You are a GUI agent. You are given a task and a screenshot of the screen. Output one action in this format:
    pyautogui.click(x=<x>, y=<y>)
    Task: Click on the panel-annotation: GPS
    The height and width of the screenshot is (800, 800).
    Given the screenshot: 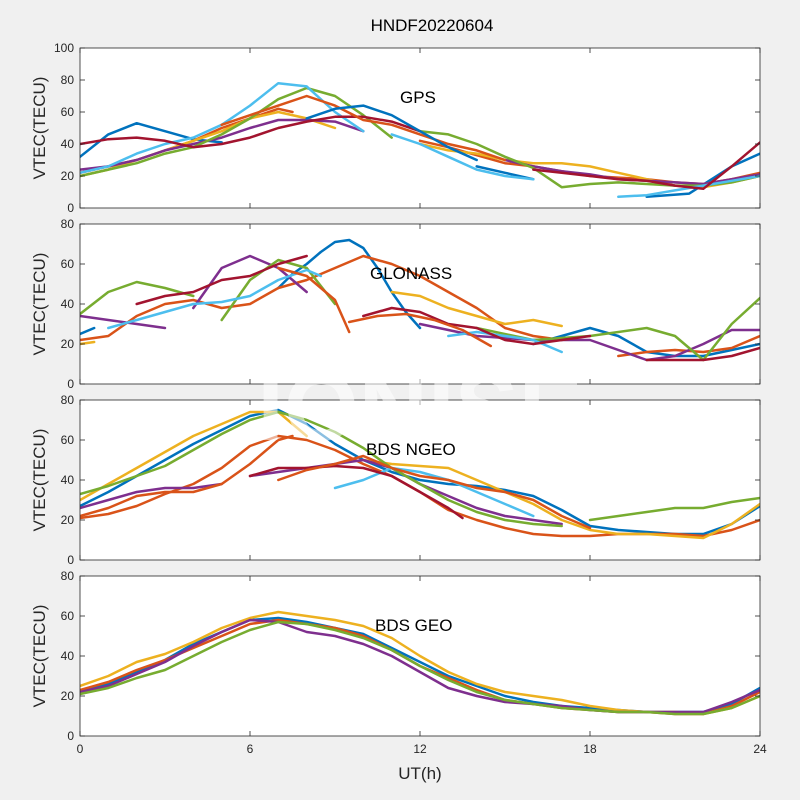 What is the action you would take?
    pyautogui.click(x=418, y=97)
    